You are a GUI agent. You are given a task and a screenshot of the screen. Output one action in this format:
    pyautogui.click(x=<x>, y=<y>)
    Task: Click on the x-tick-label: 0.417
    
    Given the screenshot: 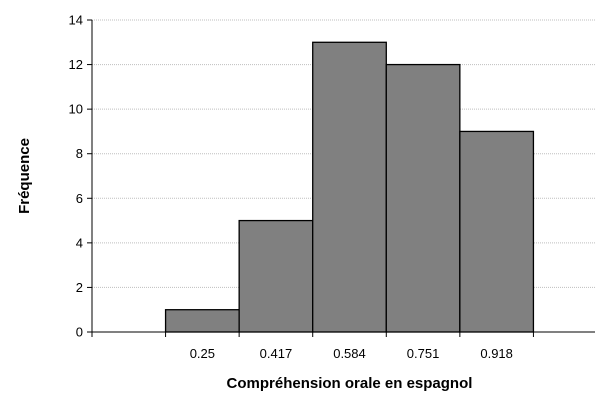 What is the action you would take?
    pyautogui.click(x=276, y=353)
    